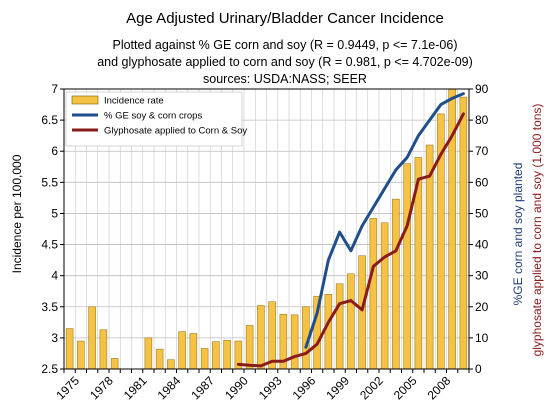 Image resolution: width=550 pixels, height=419 pixels. What do you see at coordinates (49, 120) in the screenshot?
I see `left-tick-label: 6.5` at bounding box center [49, 120].